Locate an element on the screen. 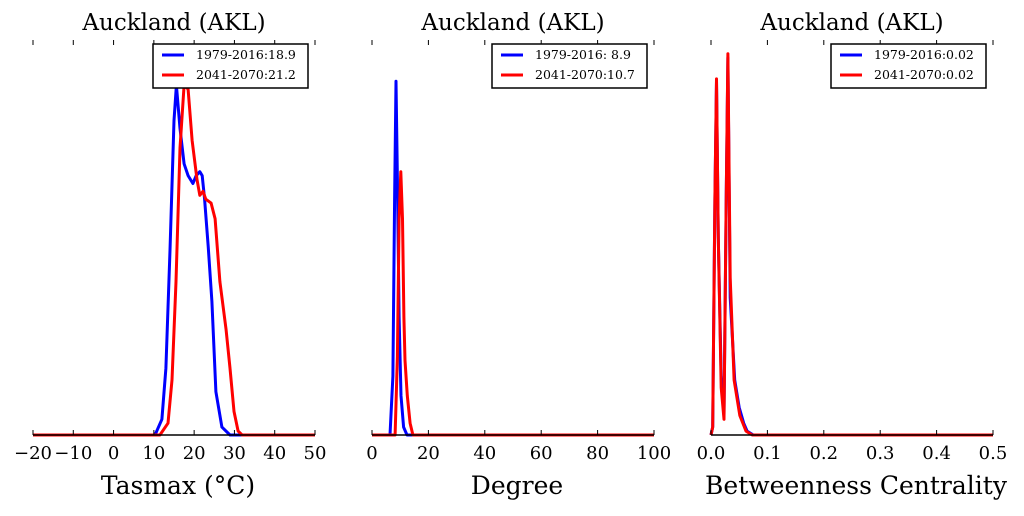 The image size is (1024, 516). x-tick-label: −10 is located at coordinates (73, 453).